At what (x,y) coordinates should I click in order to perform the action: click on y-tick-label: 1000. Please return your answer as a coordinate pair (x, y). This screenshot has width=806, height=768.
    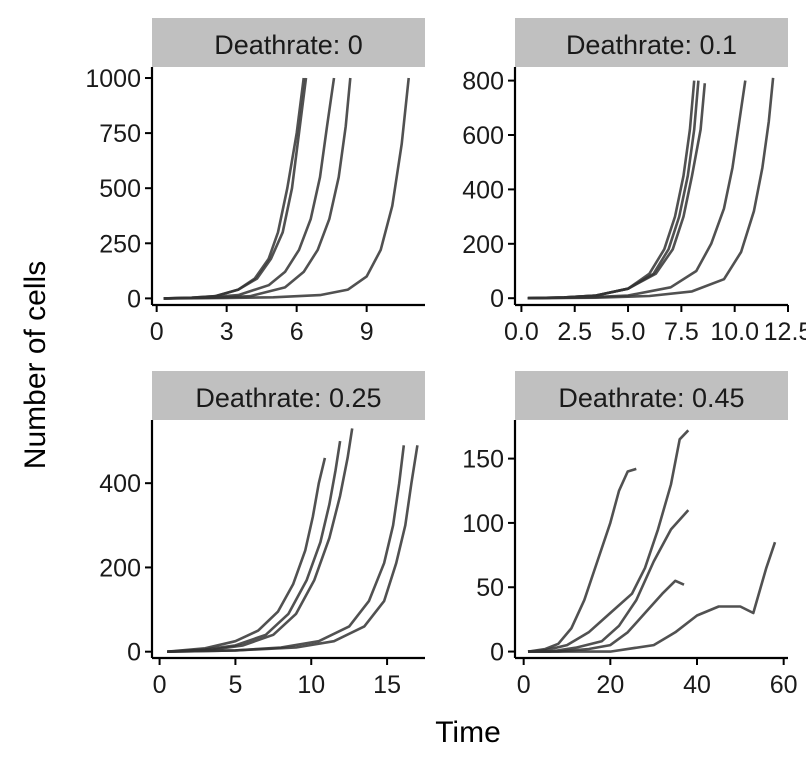
    Looking at the image, I should click on (113, 79).